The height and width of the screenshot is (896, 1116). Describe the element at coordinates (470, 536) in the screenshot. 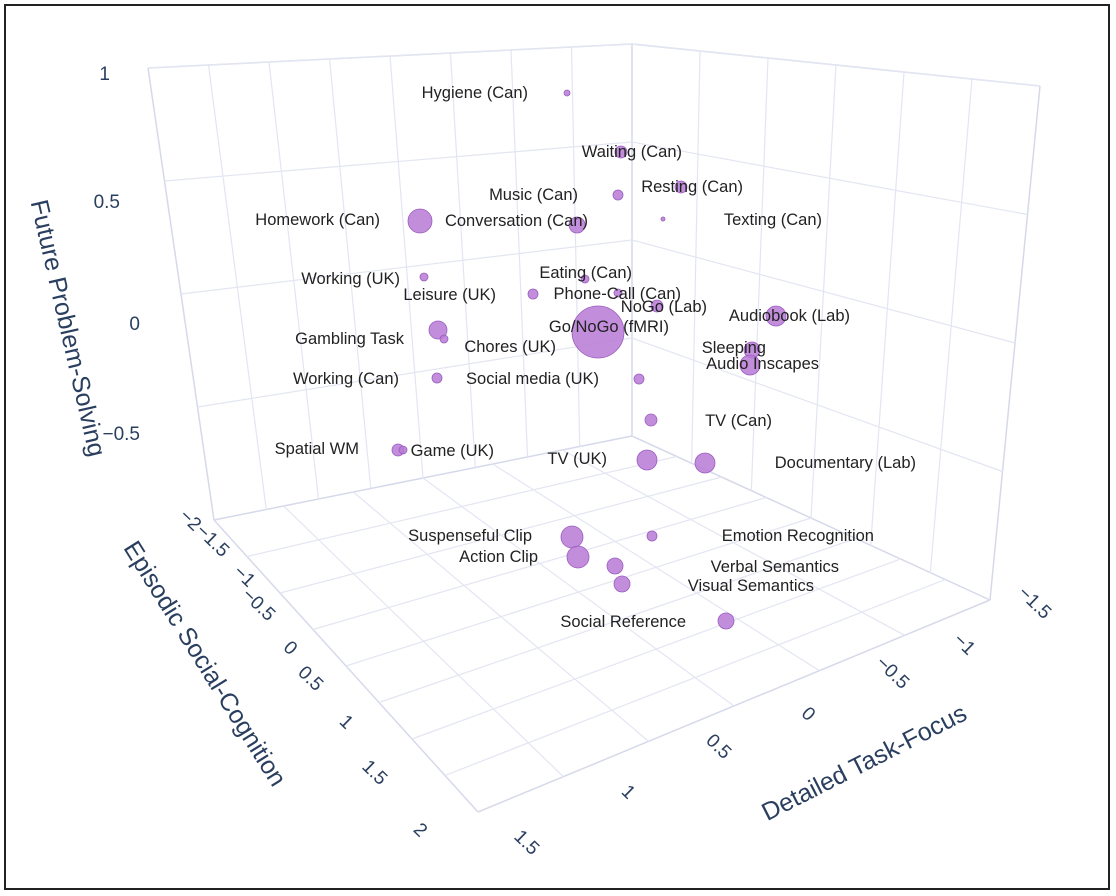

I see `point-label: Suspenseful Clip` at that location.